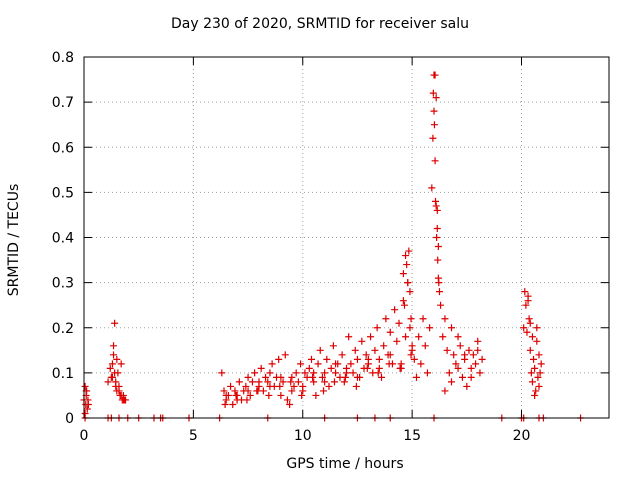  What do you see at coordinates (193, 436) in the screenshot?
I see `x-tick-label: 5` at bounding box center [193, 436].